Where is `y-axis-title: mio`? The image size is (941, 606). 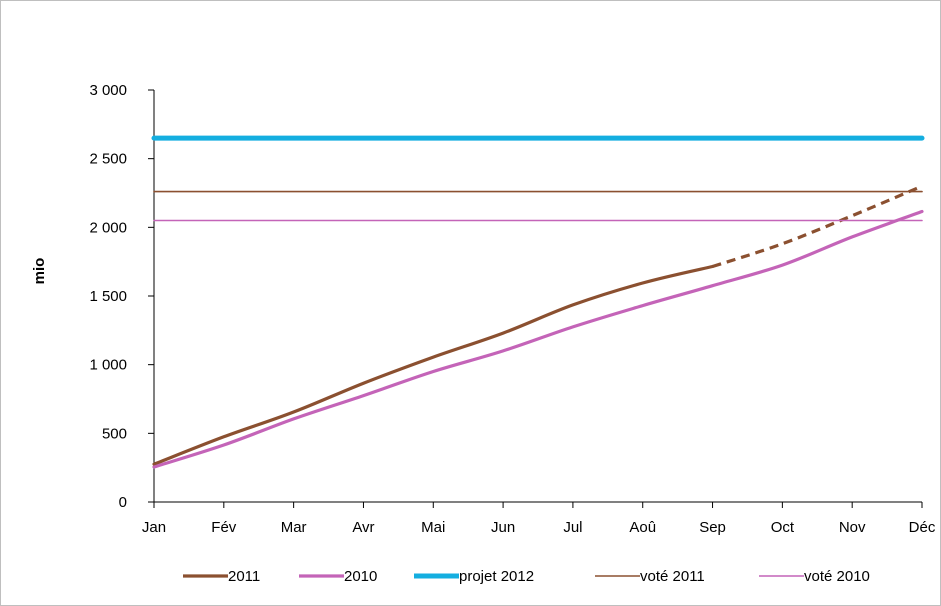 y-axis-title: mio is located at coordinates (39, 271).